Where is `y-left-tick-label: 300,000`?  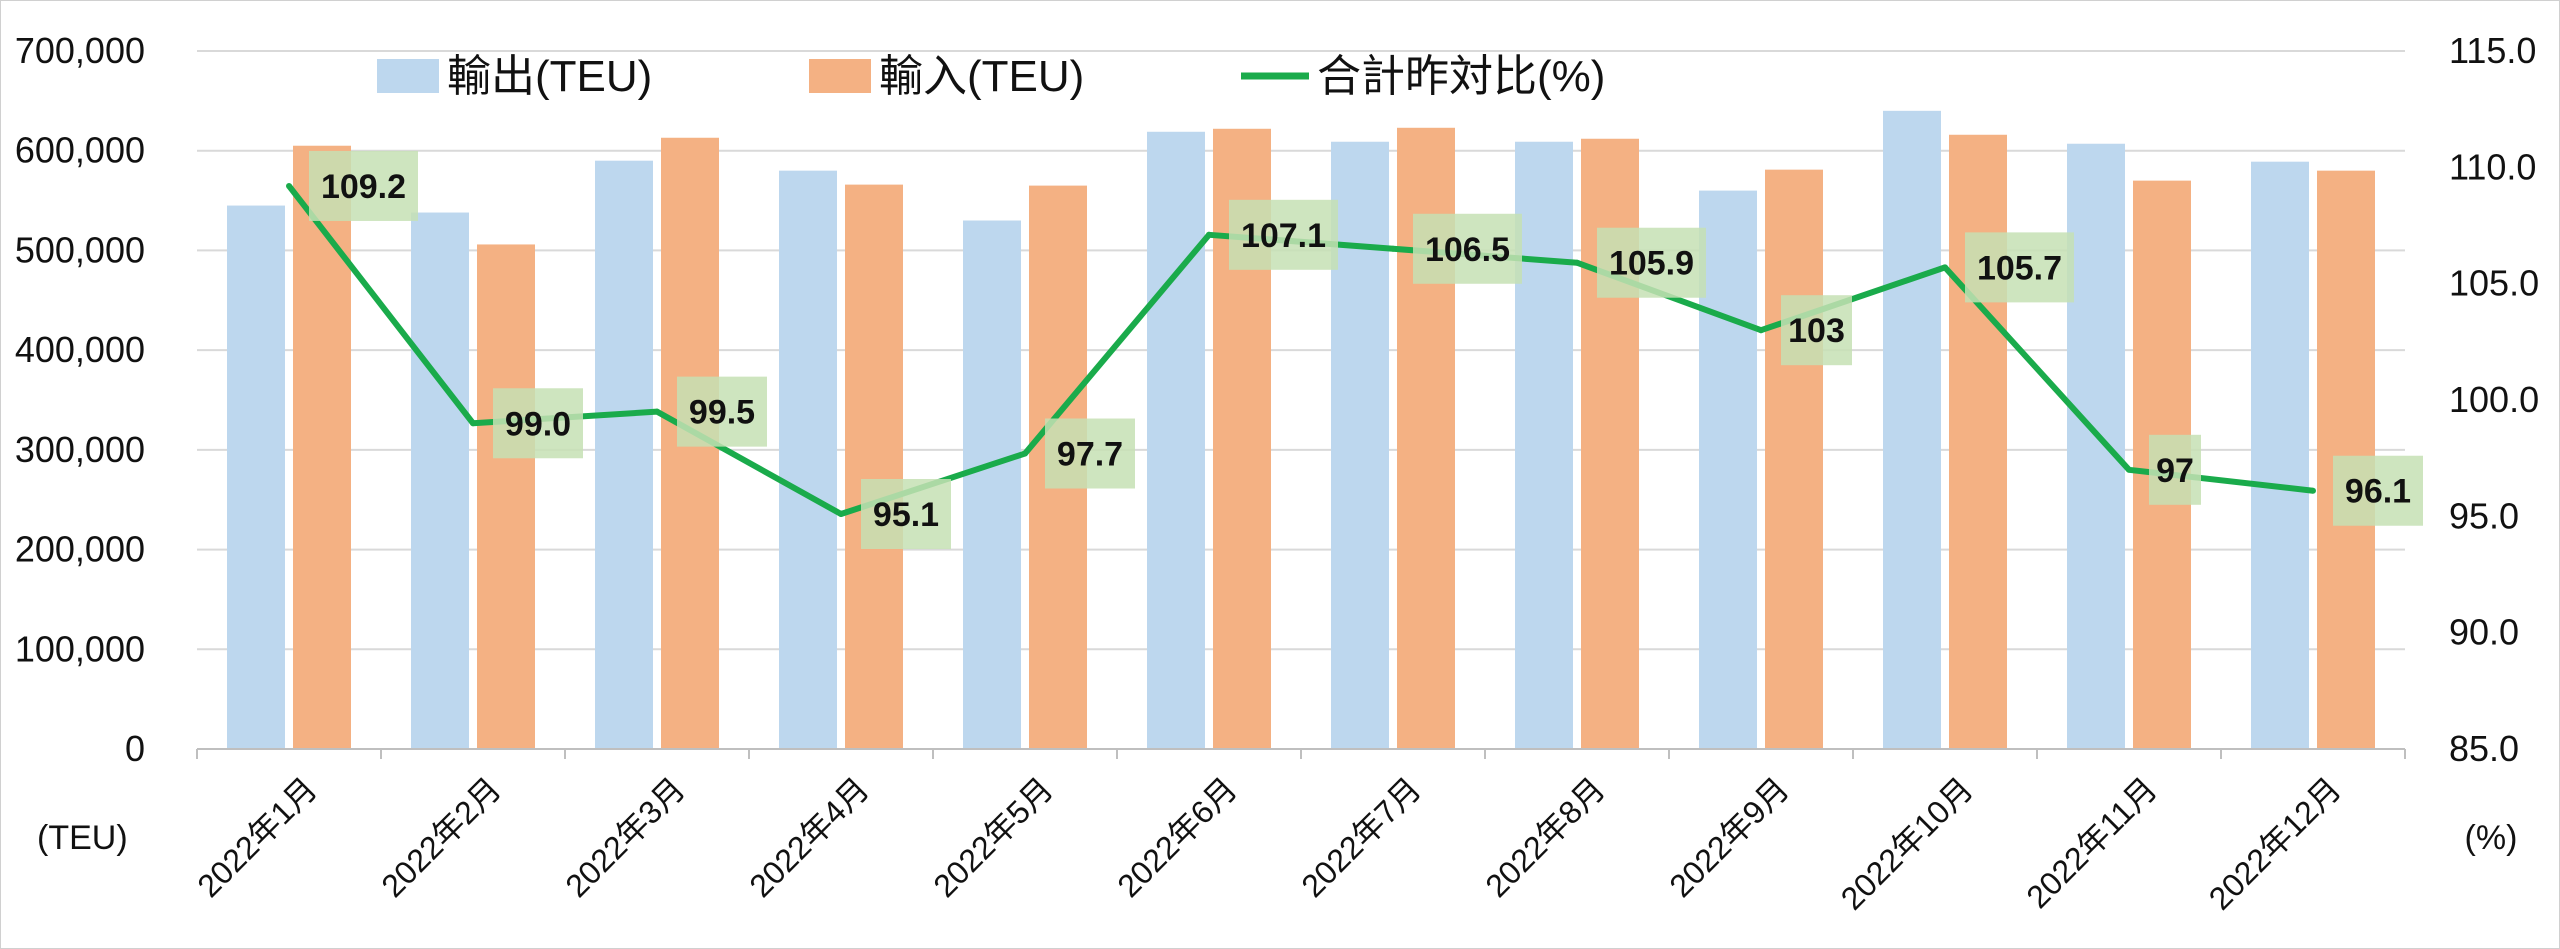 y-left-tick-label: 300,000 is located at coordinates (80, 449).